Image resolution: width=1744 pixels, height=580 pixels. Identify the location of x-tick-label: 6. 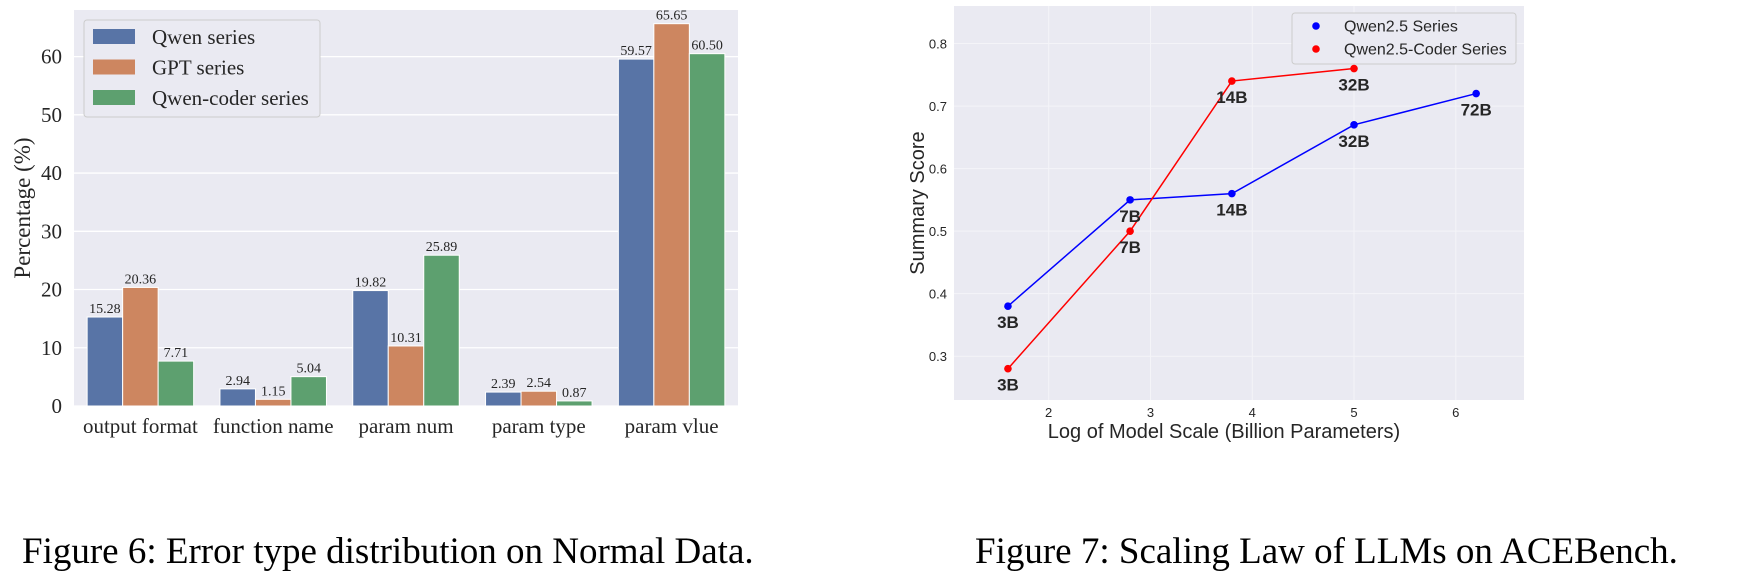
(1455, 412).